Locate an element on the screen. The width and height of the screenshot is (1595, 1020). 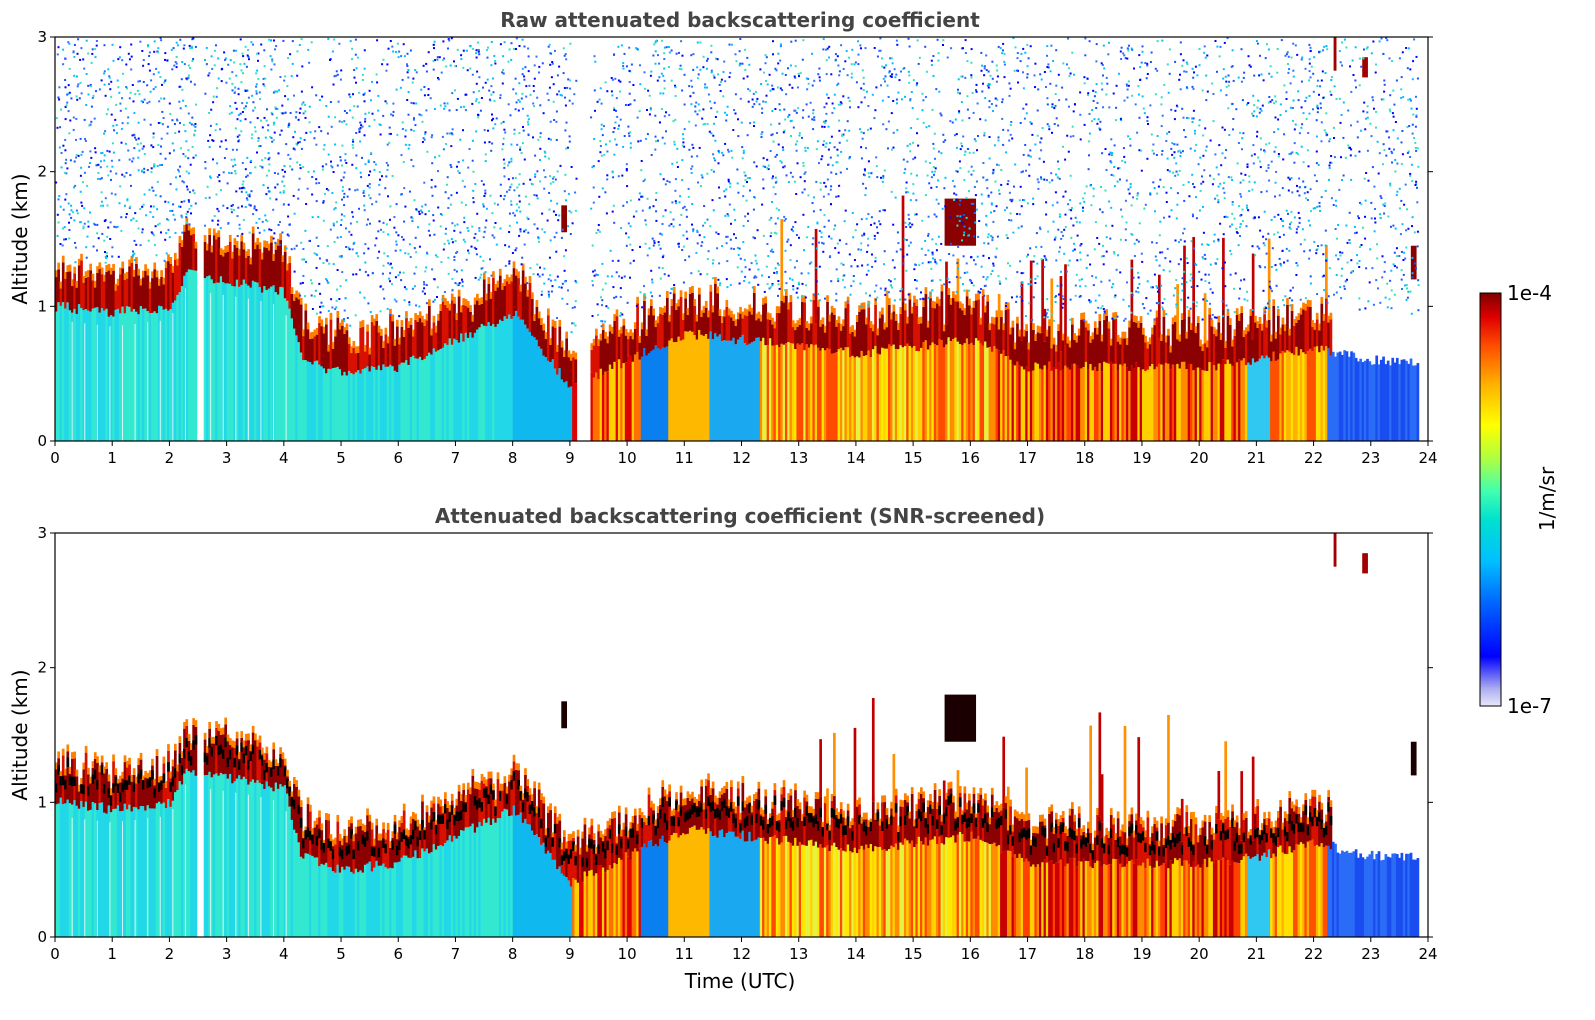
colorbar-min-label: 1e-7 is located at coordinates (1529, 706).